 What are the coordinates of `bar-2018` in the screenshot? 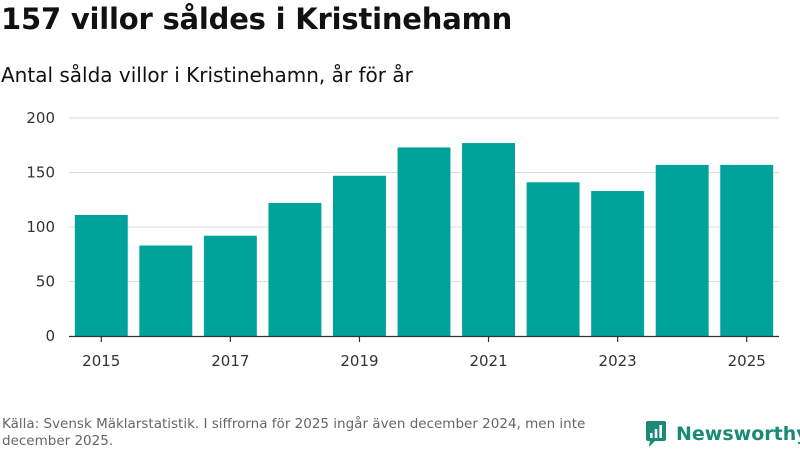 It's located at (295, 269).